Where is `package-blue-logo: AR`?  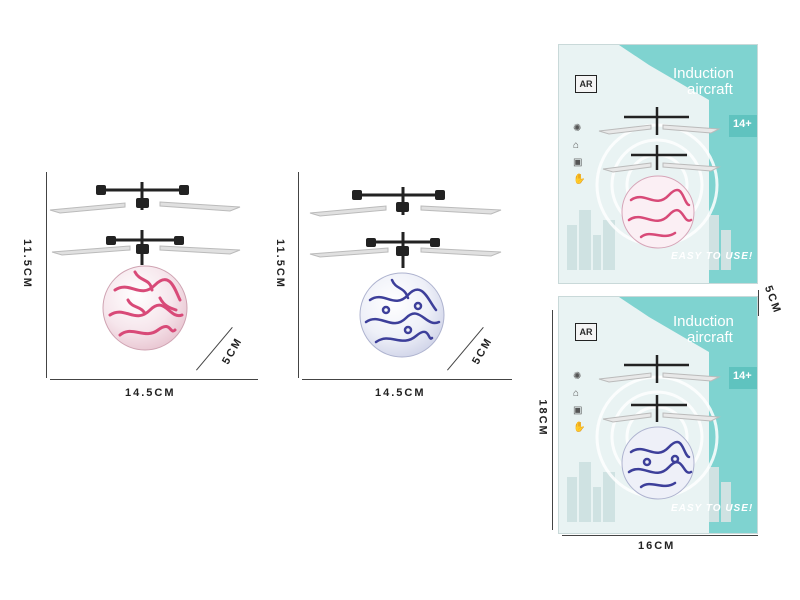
package-blue-logo: AR is located at coordinates (586, 332).